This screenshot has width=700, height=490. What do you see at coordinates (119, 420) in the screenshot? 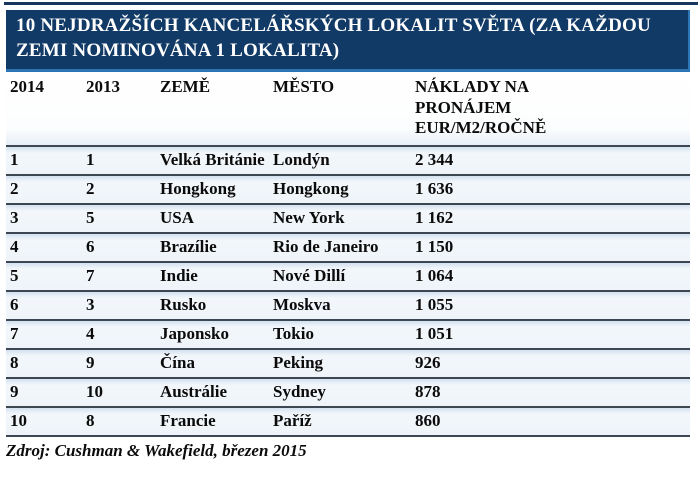
I see `rank-2013-cell: 8` at bounding box center [119, 420].